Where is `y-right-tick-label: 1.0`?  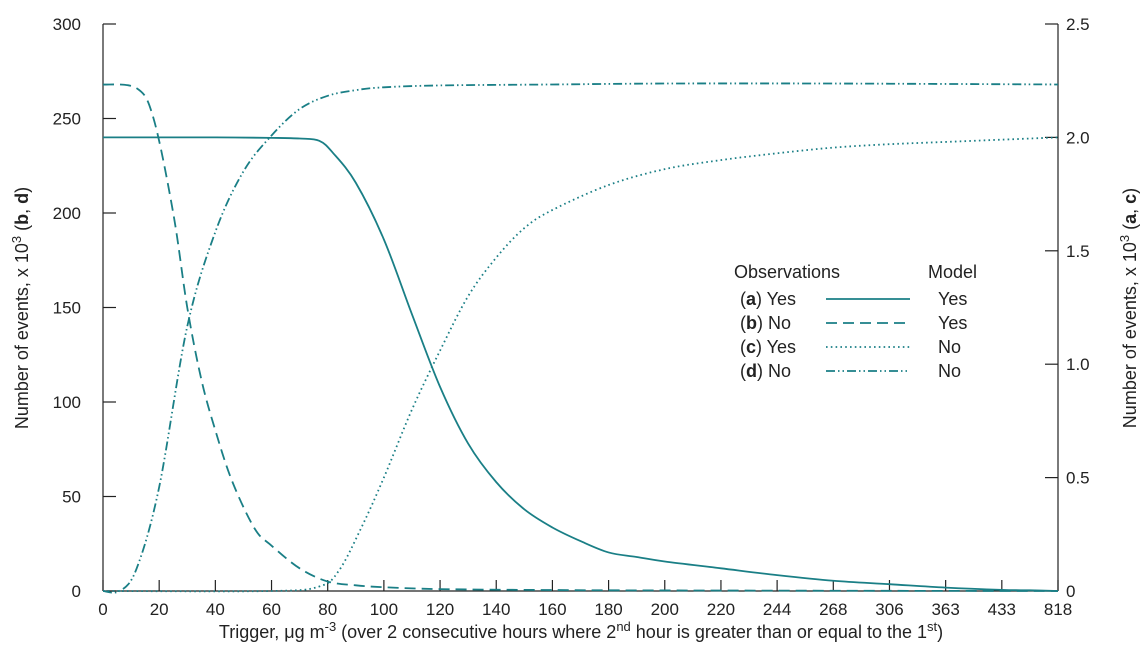
y-right-tick-label: 1.0 is located at coordinates (1078, 364).